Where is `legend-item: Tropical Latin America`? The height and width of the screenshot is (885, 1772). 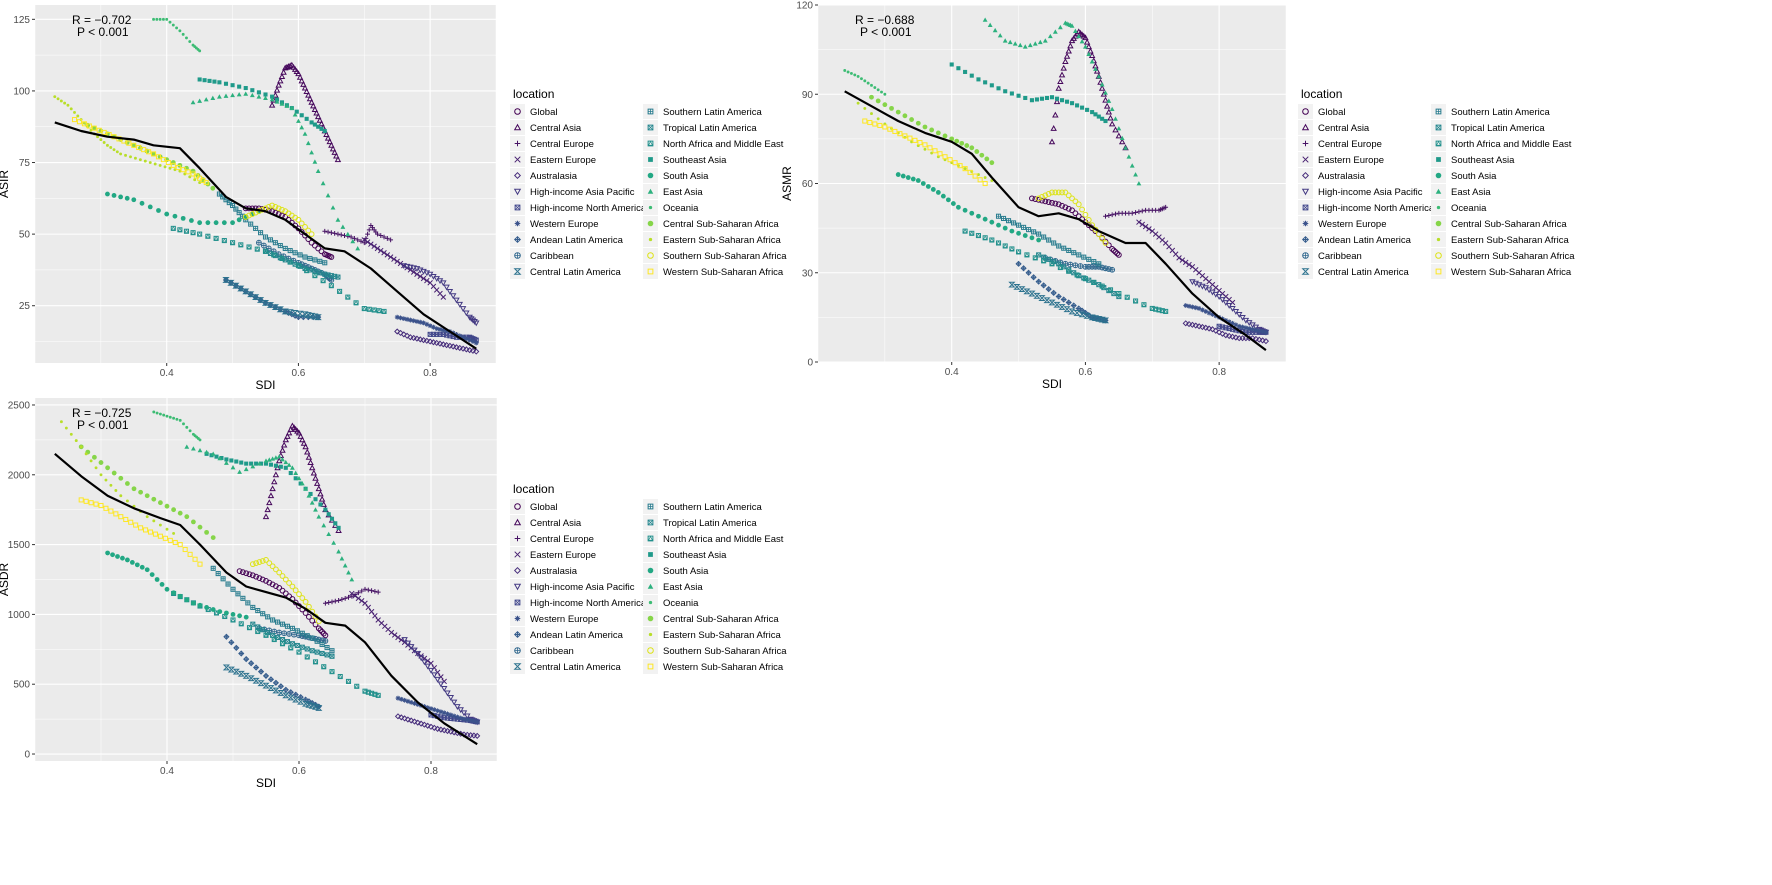
legend-item: Tropical Latin America is located at coordinates (700, 127).